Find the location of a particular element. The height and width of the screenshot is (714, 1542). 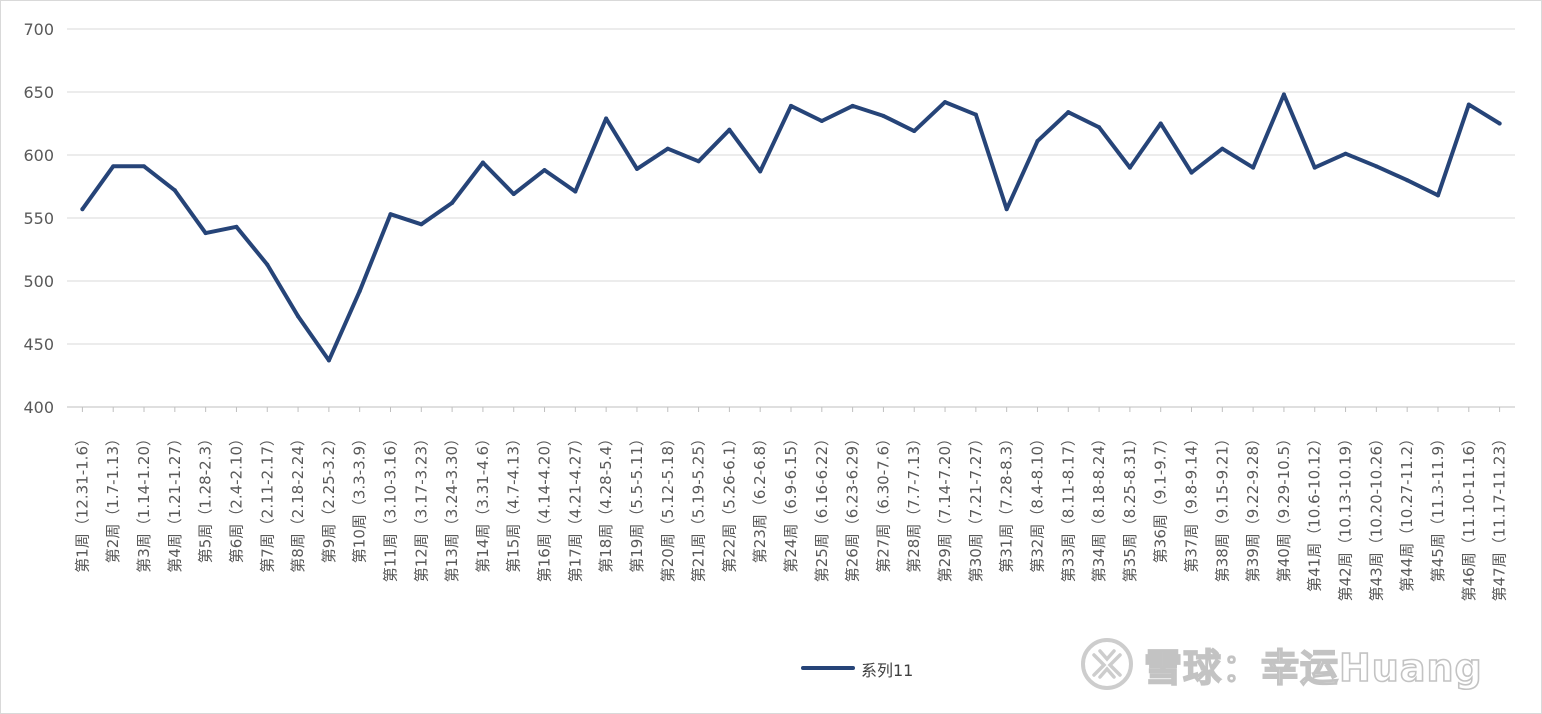

y-tick-label: 600 is located at coordinates (38, 155).